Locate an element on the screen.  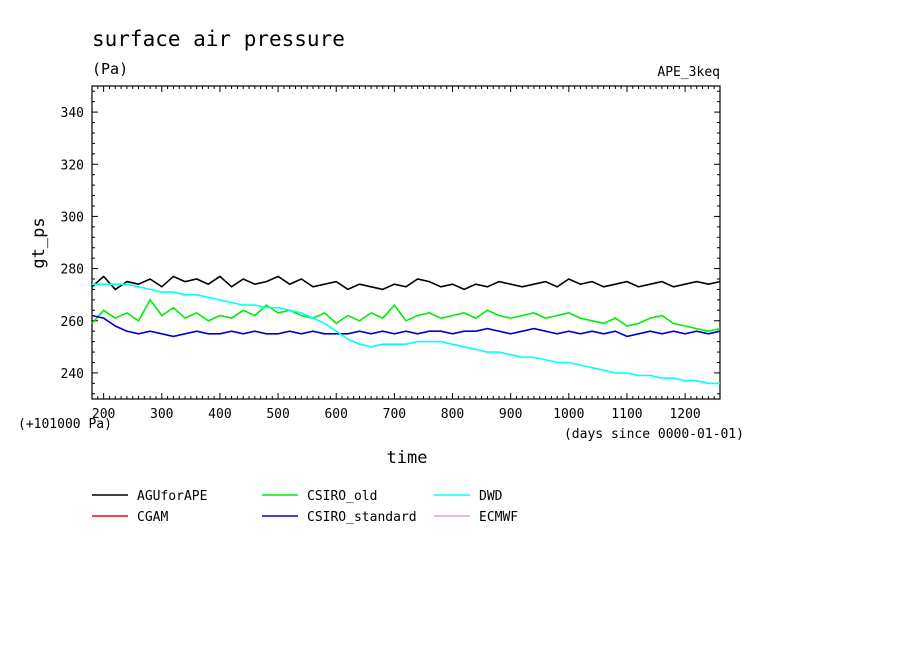
y-tick-label: 260 is located at coordinates (72, 322).